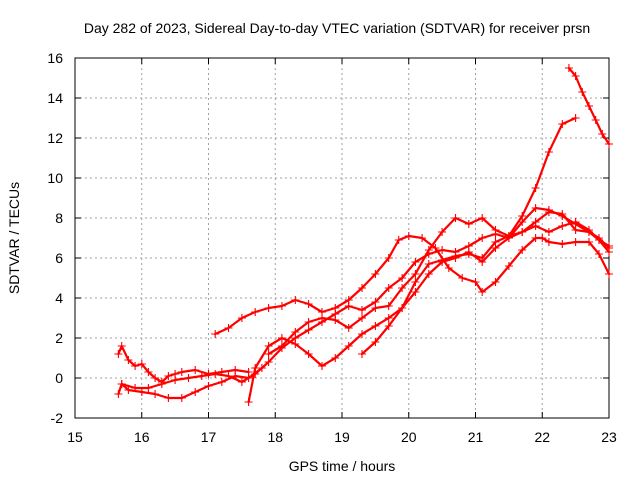 The image size is (640, 480). What do you see at coordinates (55, 58) in the screenshot?
I see `y-tick-label: 16` at bounding box center [55, 58].